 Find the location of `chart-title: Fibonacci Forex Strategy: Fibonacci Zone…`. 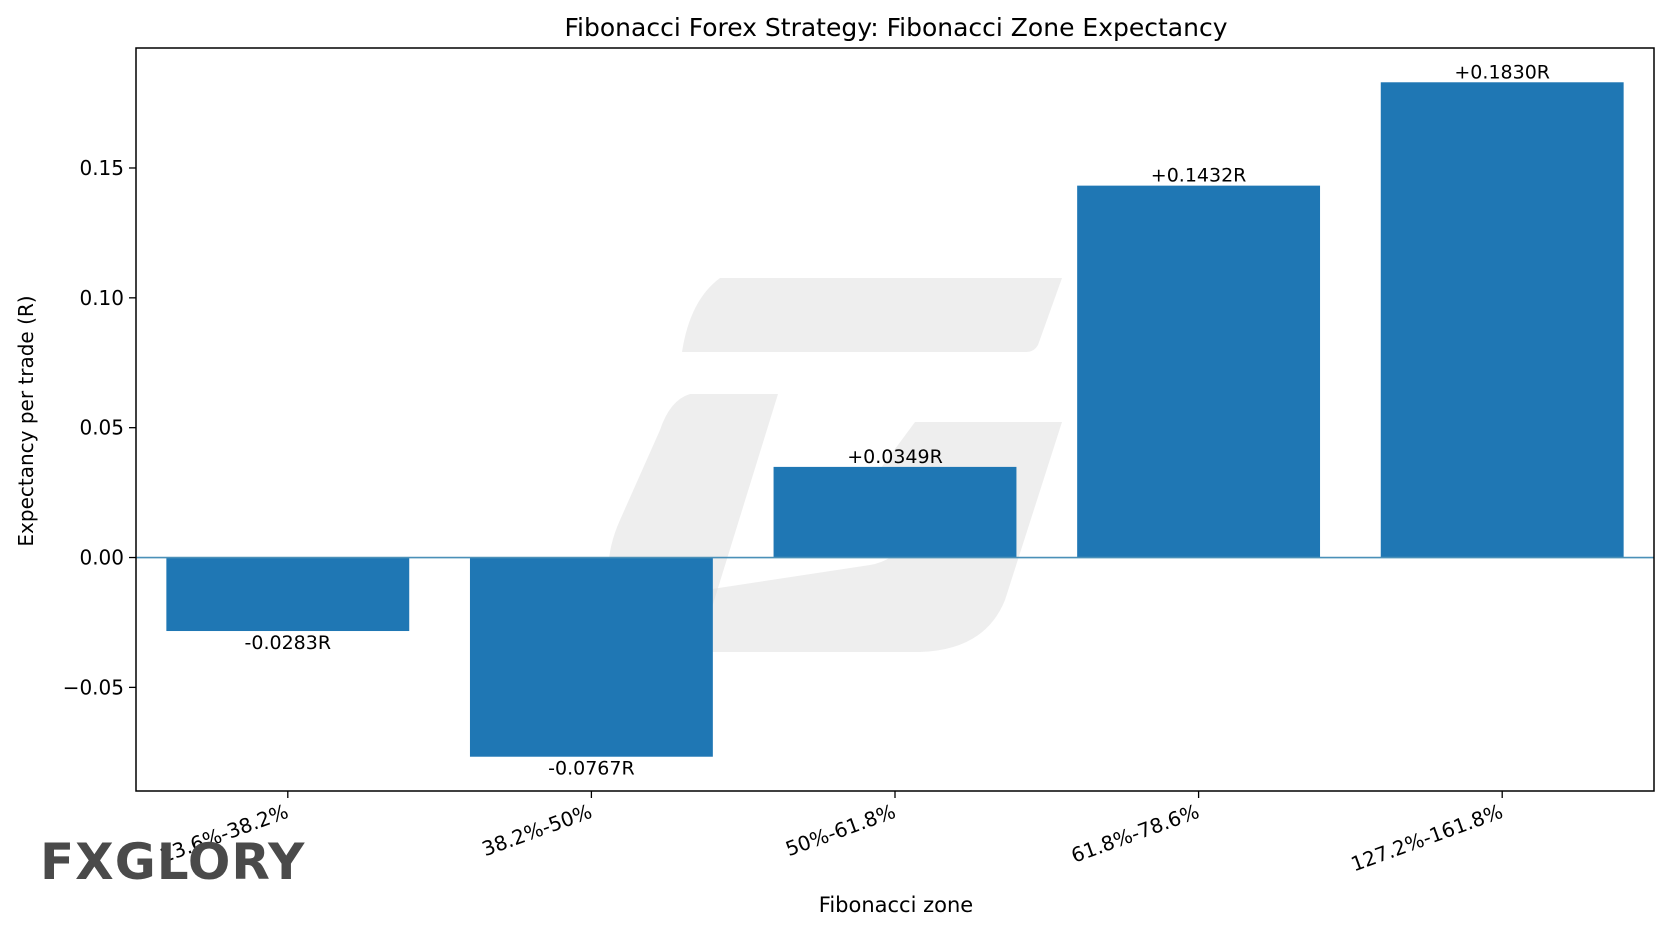

chart-title: Fibonacci Forex Strategy: Fibonacci Zone… is located at coordinates (896, 27).